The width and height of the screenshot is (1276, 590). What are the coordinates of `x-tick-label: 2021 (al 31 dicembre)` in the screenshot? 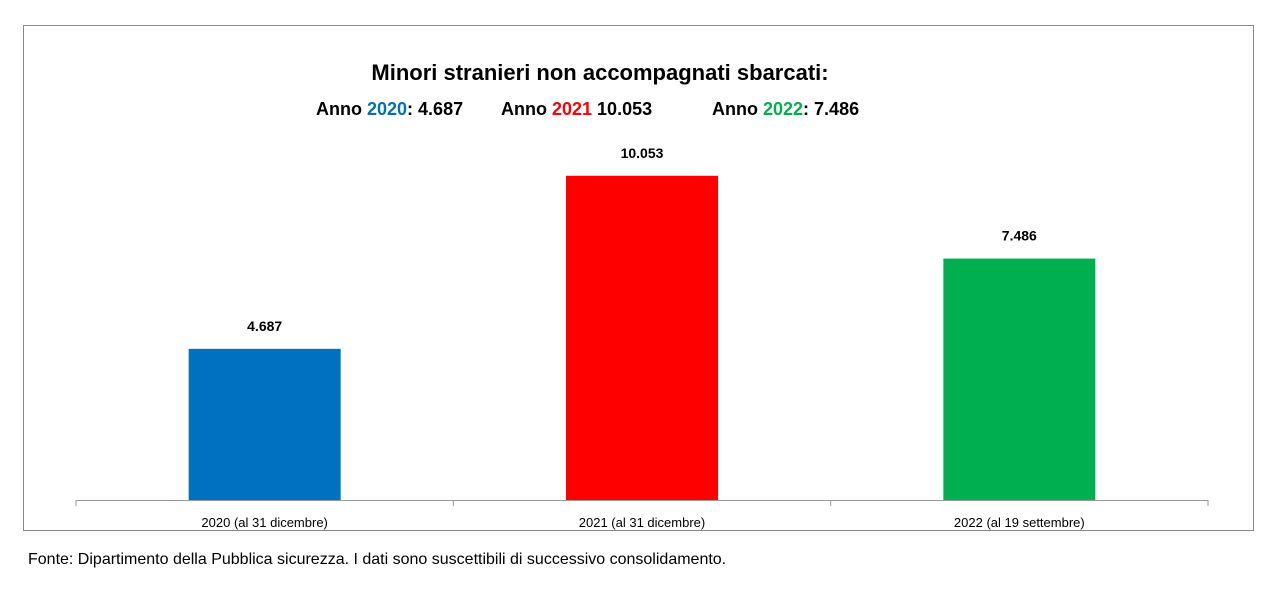 It's located at (642, 522).